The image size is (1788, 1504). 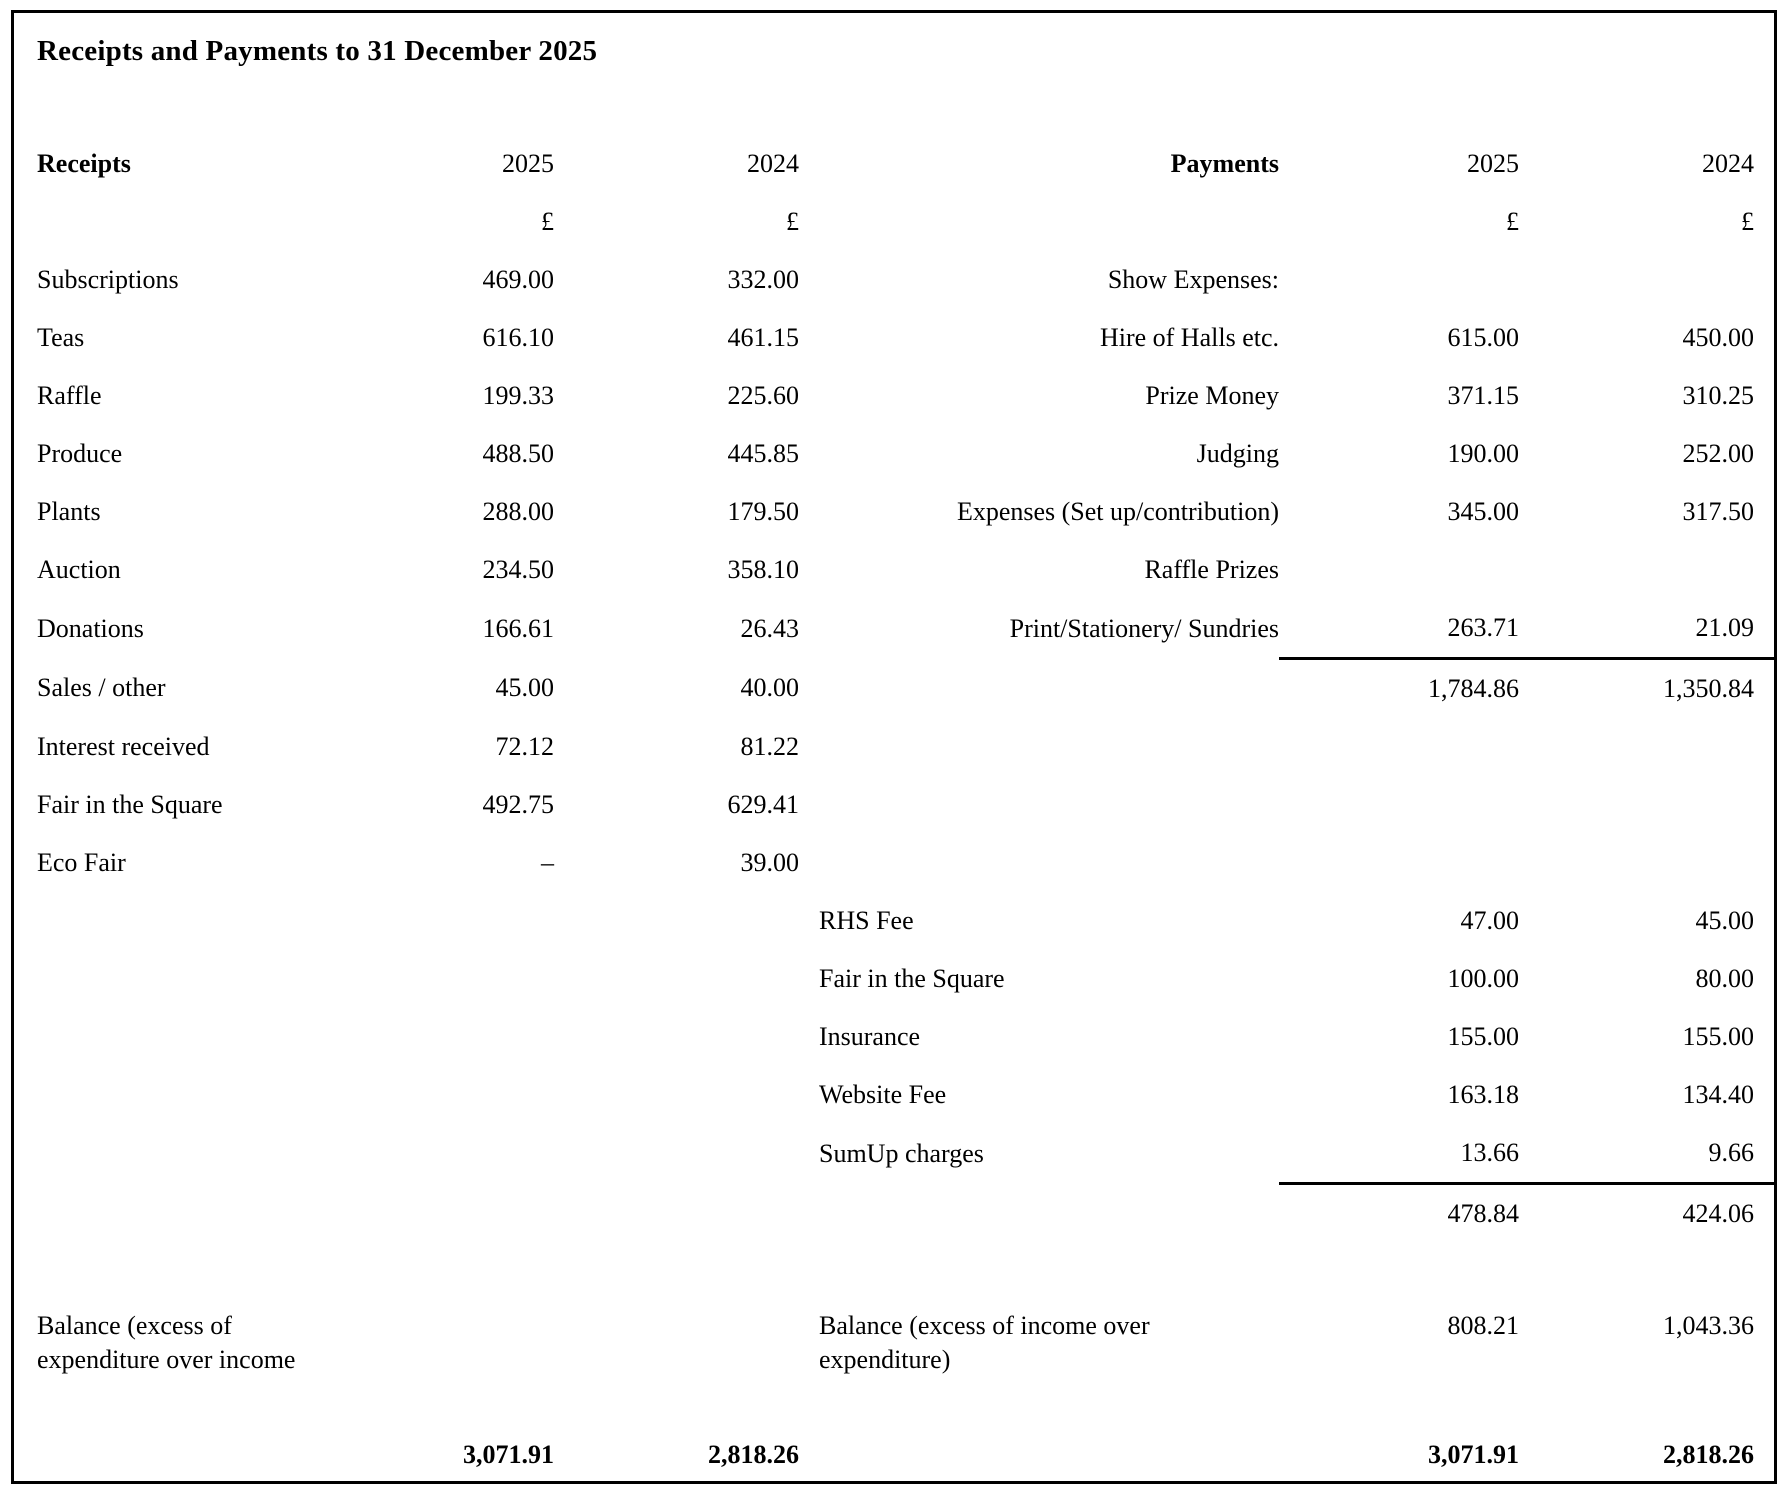 What do you see at coordinates (883, 1094) in the screenshot?
I see `payments-label-cell: Website Fee` at bounding box center [883, 1094].